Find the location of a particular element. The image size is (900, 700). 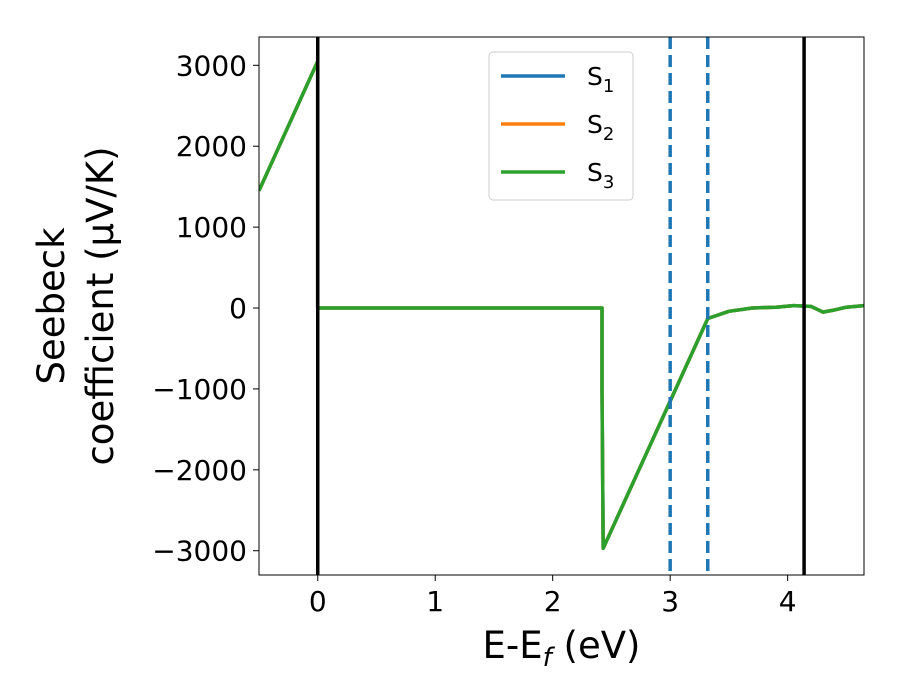

legend-label-s1: S1 is located at coordinates (600, 79).